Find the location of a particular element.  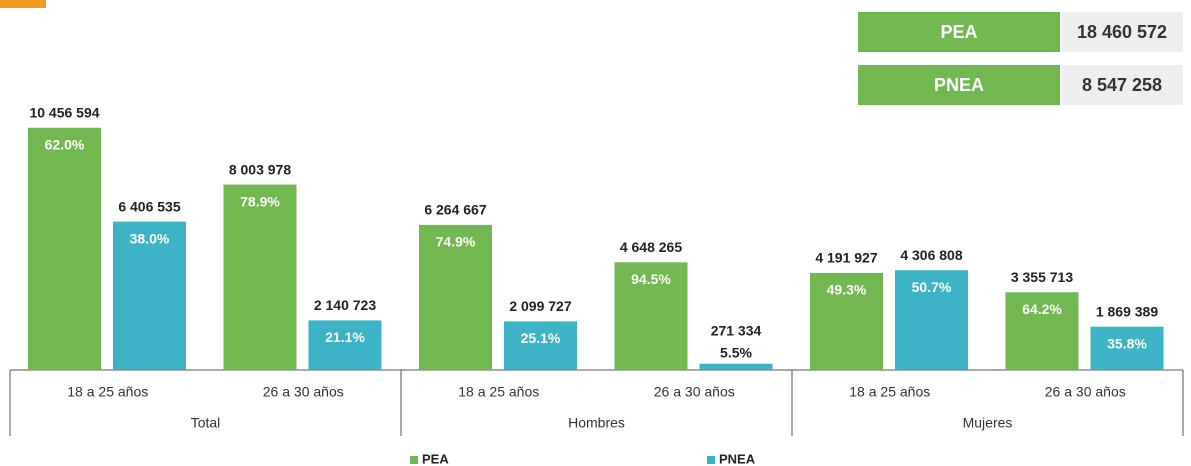

summary-label: PNEA is located at coordinates (959, 85).